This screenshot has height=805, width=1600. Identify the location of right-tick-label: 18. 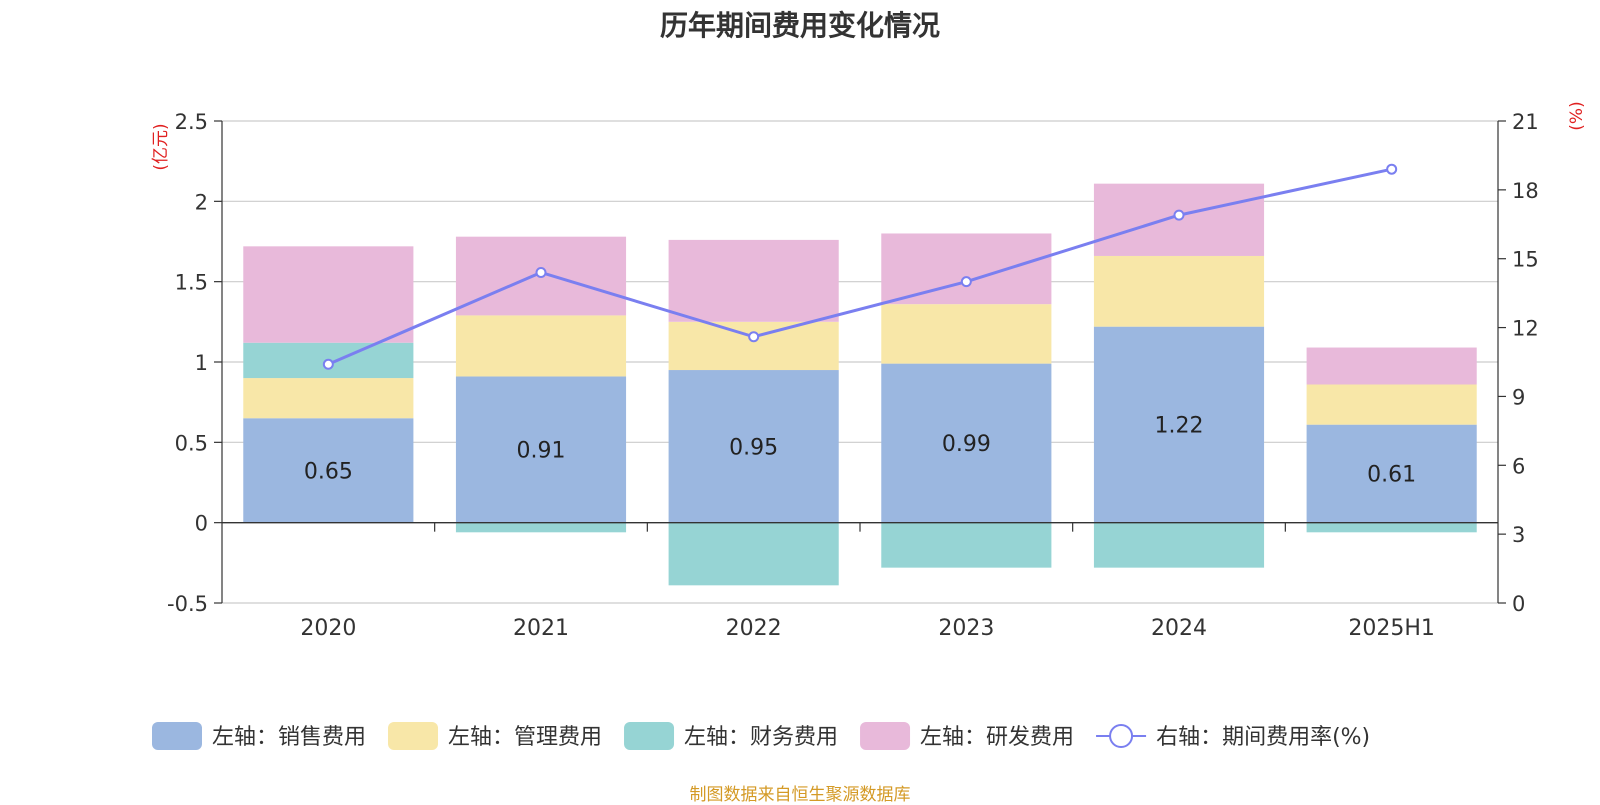
(1525, 191).